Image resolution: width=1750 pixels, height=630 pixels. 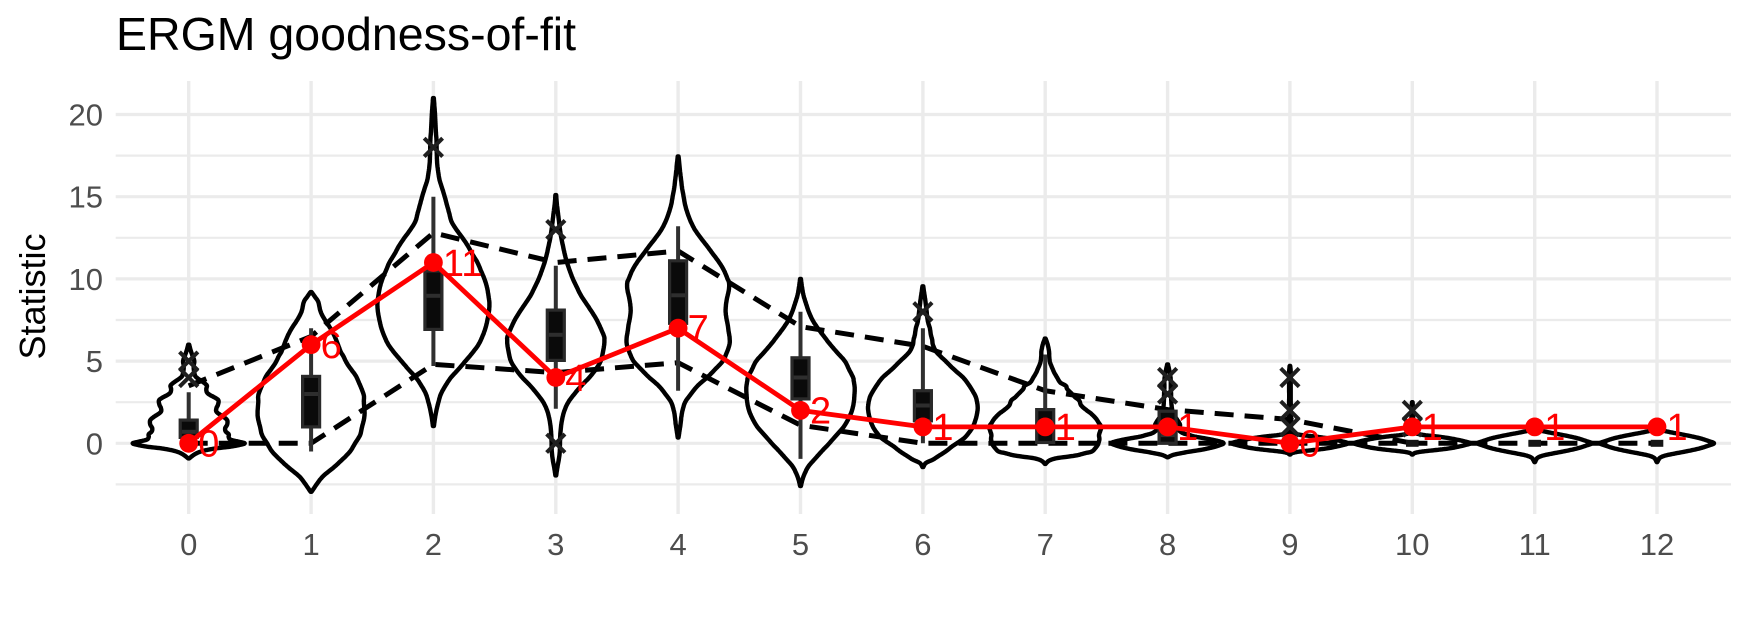 I want to click on svg-text: 15, so click(x=86, y=197).